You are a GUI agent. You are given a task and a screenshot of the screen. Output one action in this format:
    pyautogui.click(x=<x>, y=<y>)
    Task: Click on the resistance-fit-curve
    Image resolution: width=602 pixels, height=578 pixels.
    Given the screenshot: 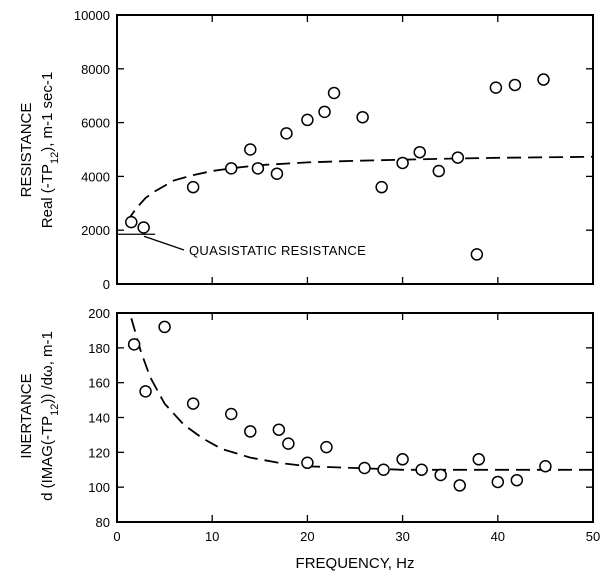 What is the action you would take?
    pyautogui.click(x=359, y=189)
    